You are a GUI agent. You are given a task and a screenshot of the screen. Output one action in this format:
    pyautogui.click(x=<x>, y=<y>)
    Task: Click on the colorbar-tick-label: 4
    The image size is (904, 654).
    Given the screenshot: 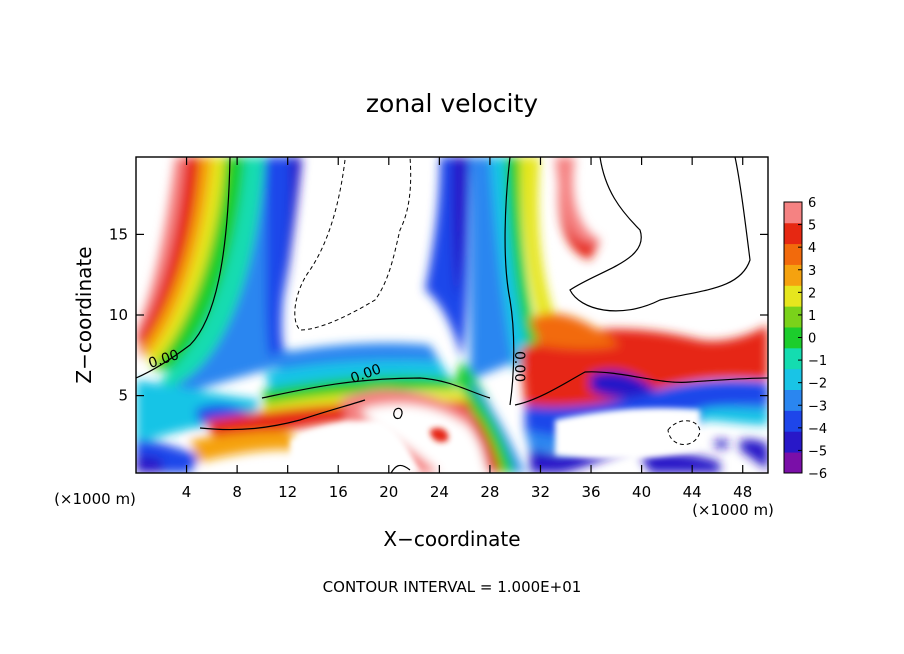 What is the action you would take?
    pyautogui.click(x=812, y=248)
    